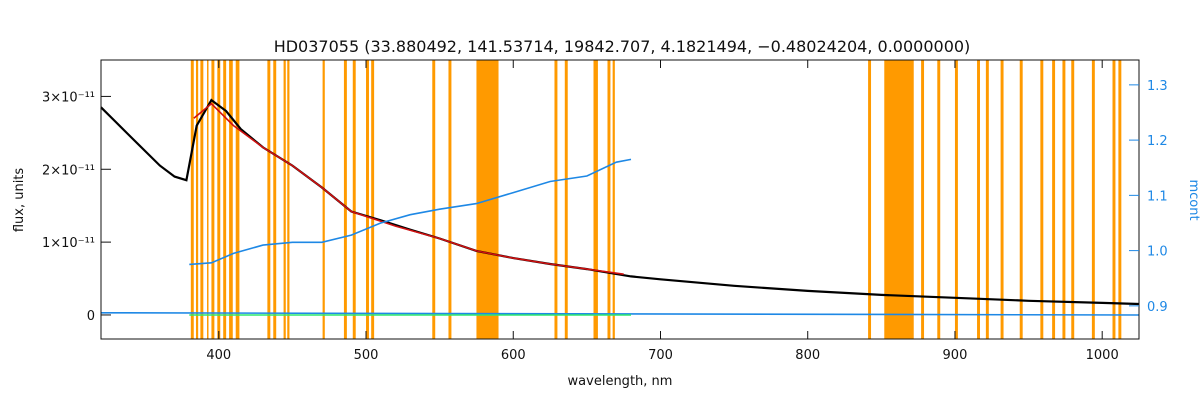 This screenshot has width=1200, height=400. Describe the element at coordinates (366, 355) in the screenshot. I see `x-tick-label-1: 500` at that location.